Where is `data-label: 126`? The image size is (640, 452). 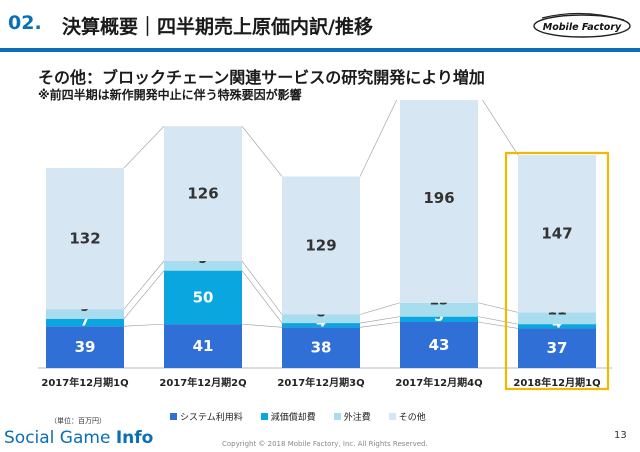
data-label: 126 is located at coordinates (202, 194).